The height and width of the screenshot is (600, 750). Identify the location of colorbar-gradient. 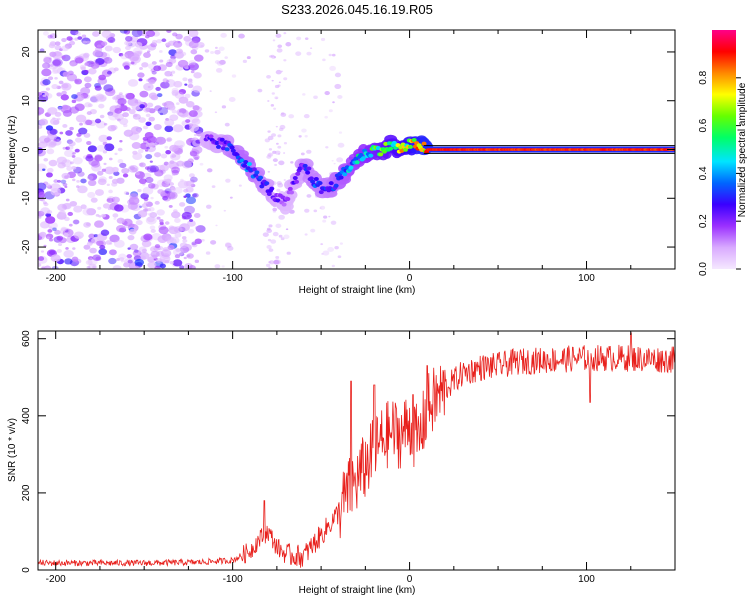
(724, 149).